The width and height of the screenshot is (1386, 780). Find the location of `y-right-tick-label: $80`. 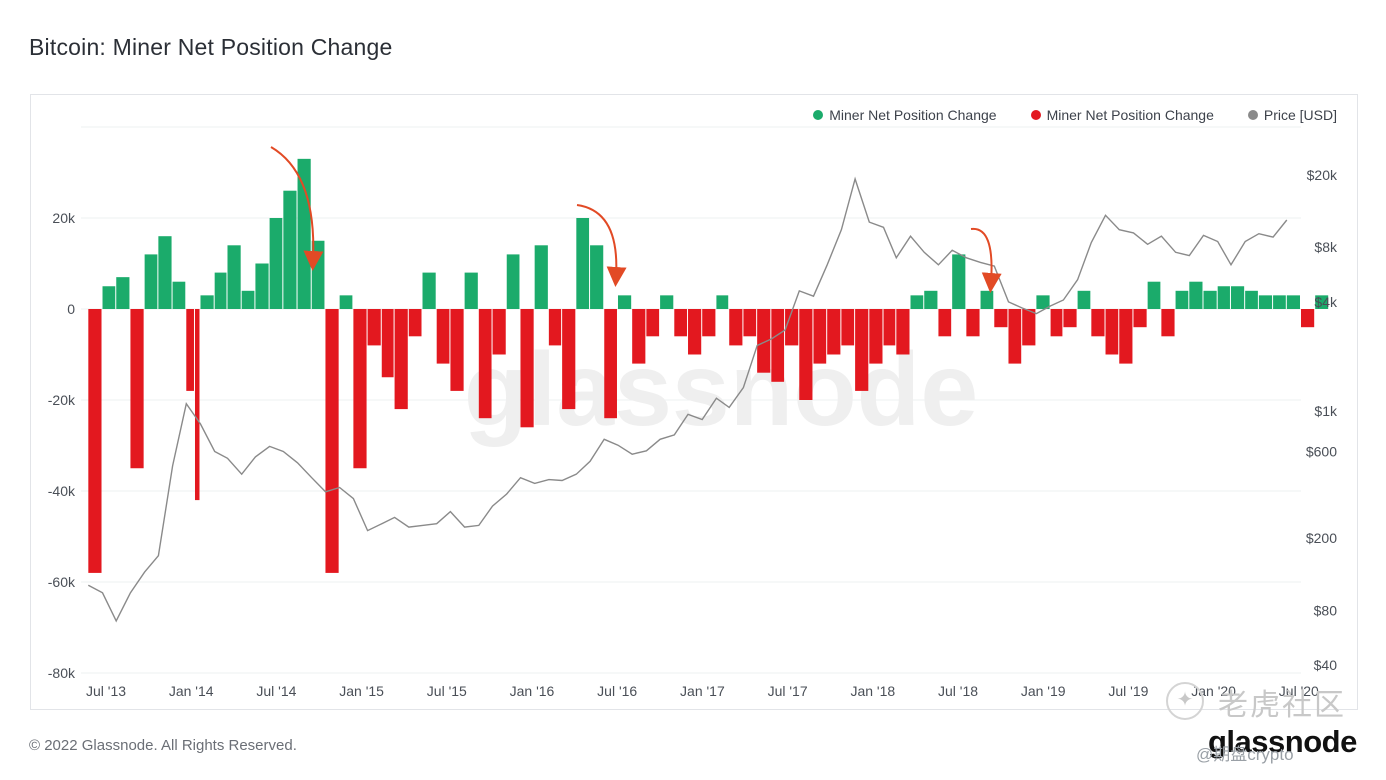

y-right-tick-label: $80 is located at coordinates (1326, 610).